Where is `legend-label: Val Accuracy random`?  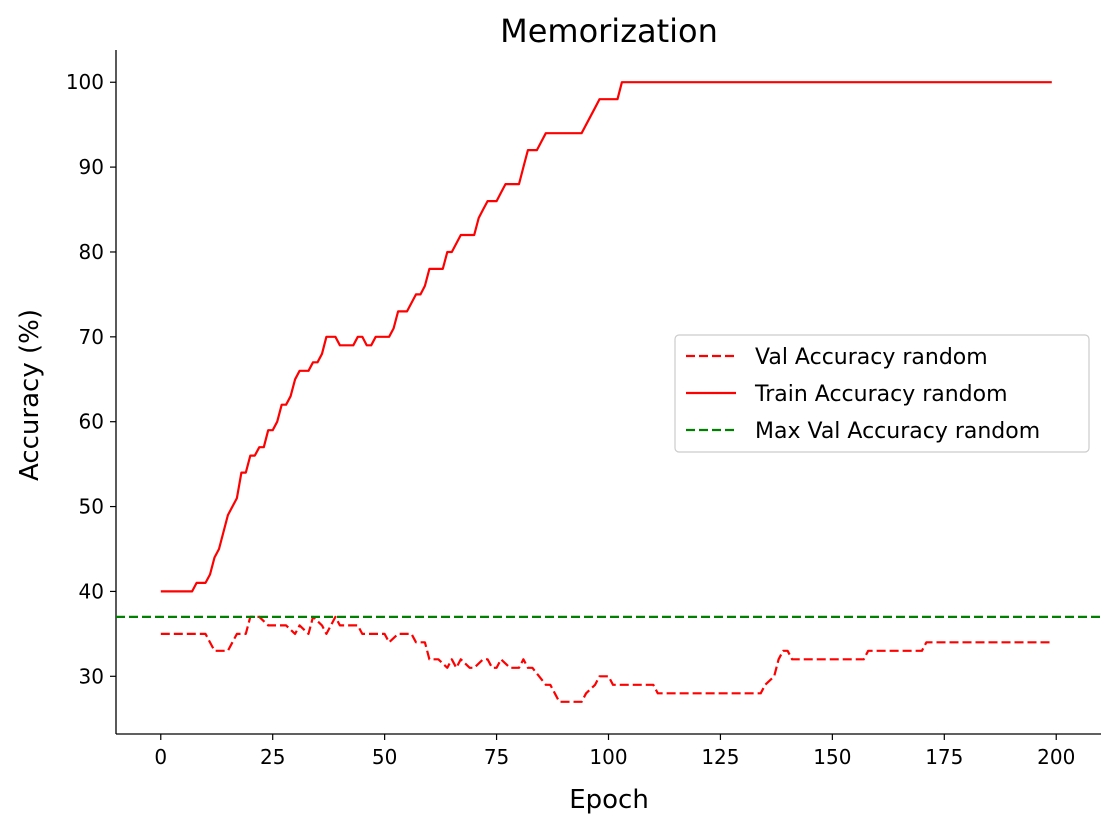 legend-label: Val Accuracy random is located at coordinates (871, 357).